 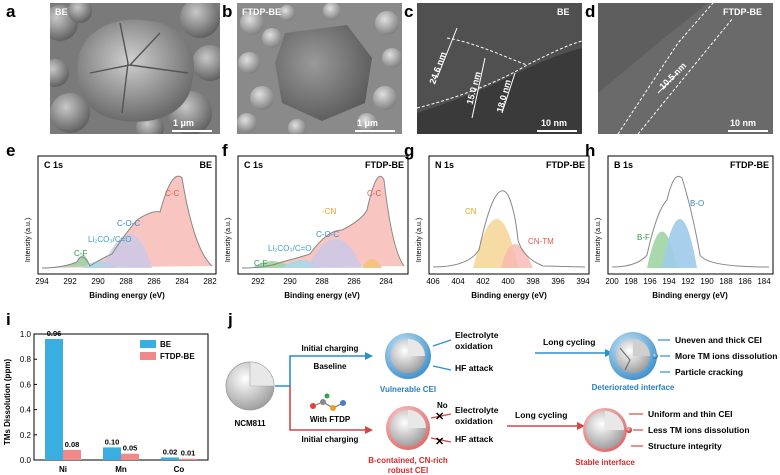 I want to click on bot-path-label-2: Initial charging, so click(x=330, y=439).